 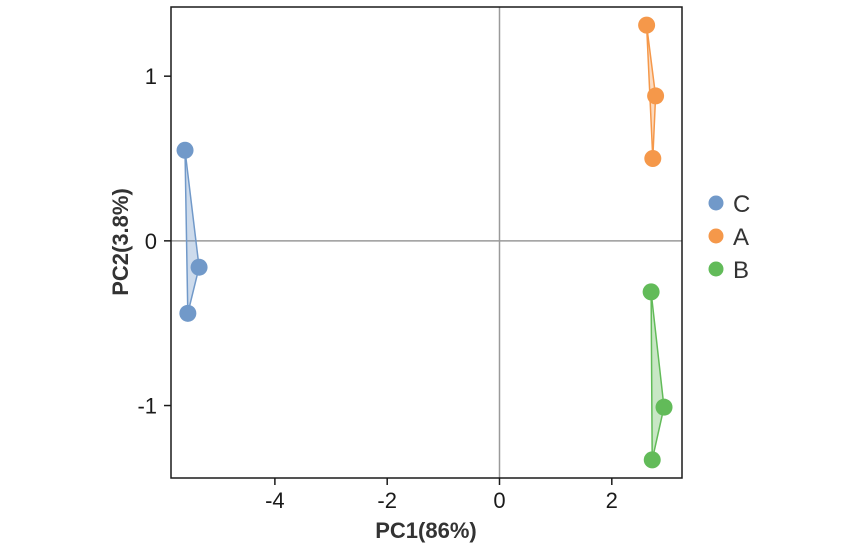 What do you see at coordinates (729, 237) in the screenshot?
I see `legend: CAB` at bounding box center [729, 237].